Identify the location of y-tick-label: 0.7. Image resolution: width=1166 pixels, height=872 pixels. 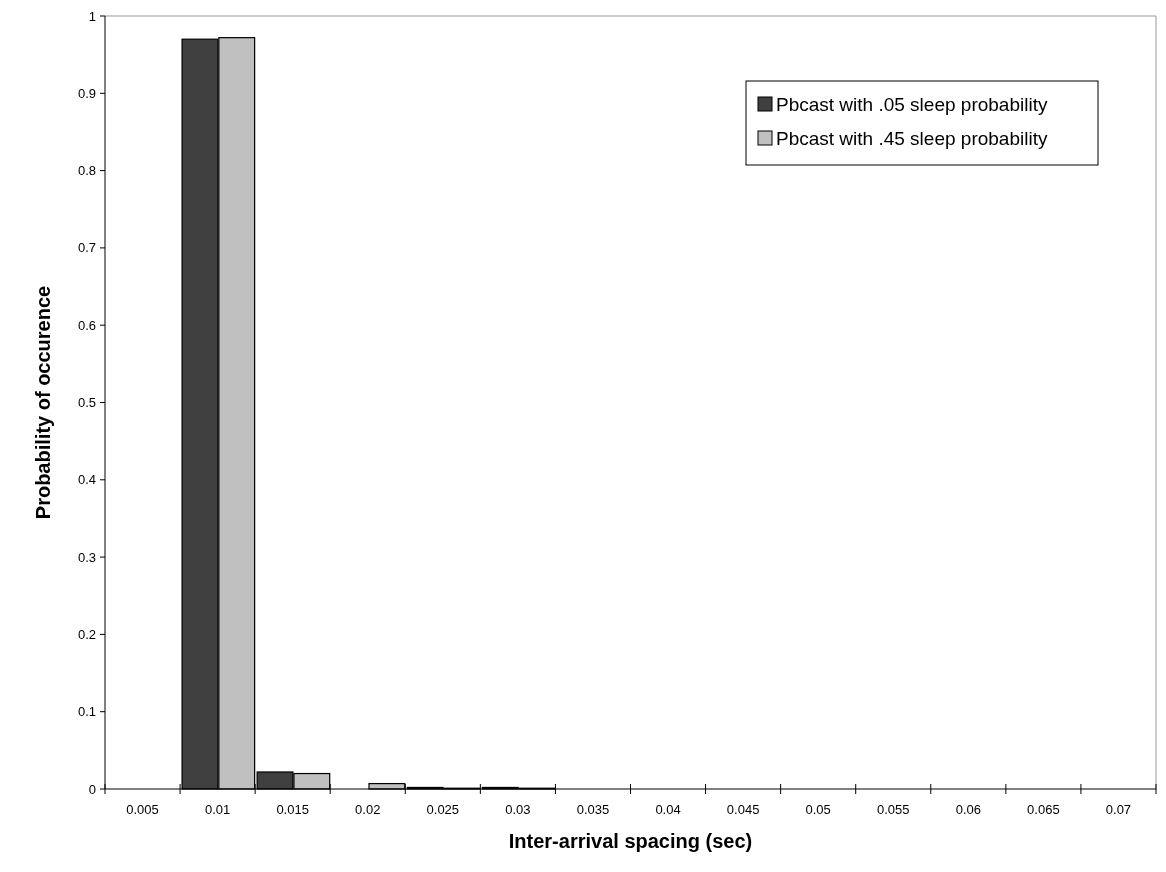
(86, 248).